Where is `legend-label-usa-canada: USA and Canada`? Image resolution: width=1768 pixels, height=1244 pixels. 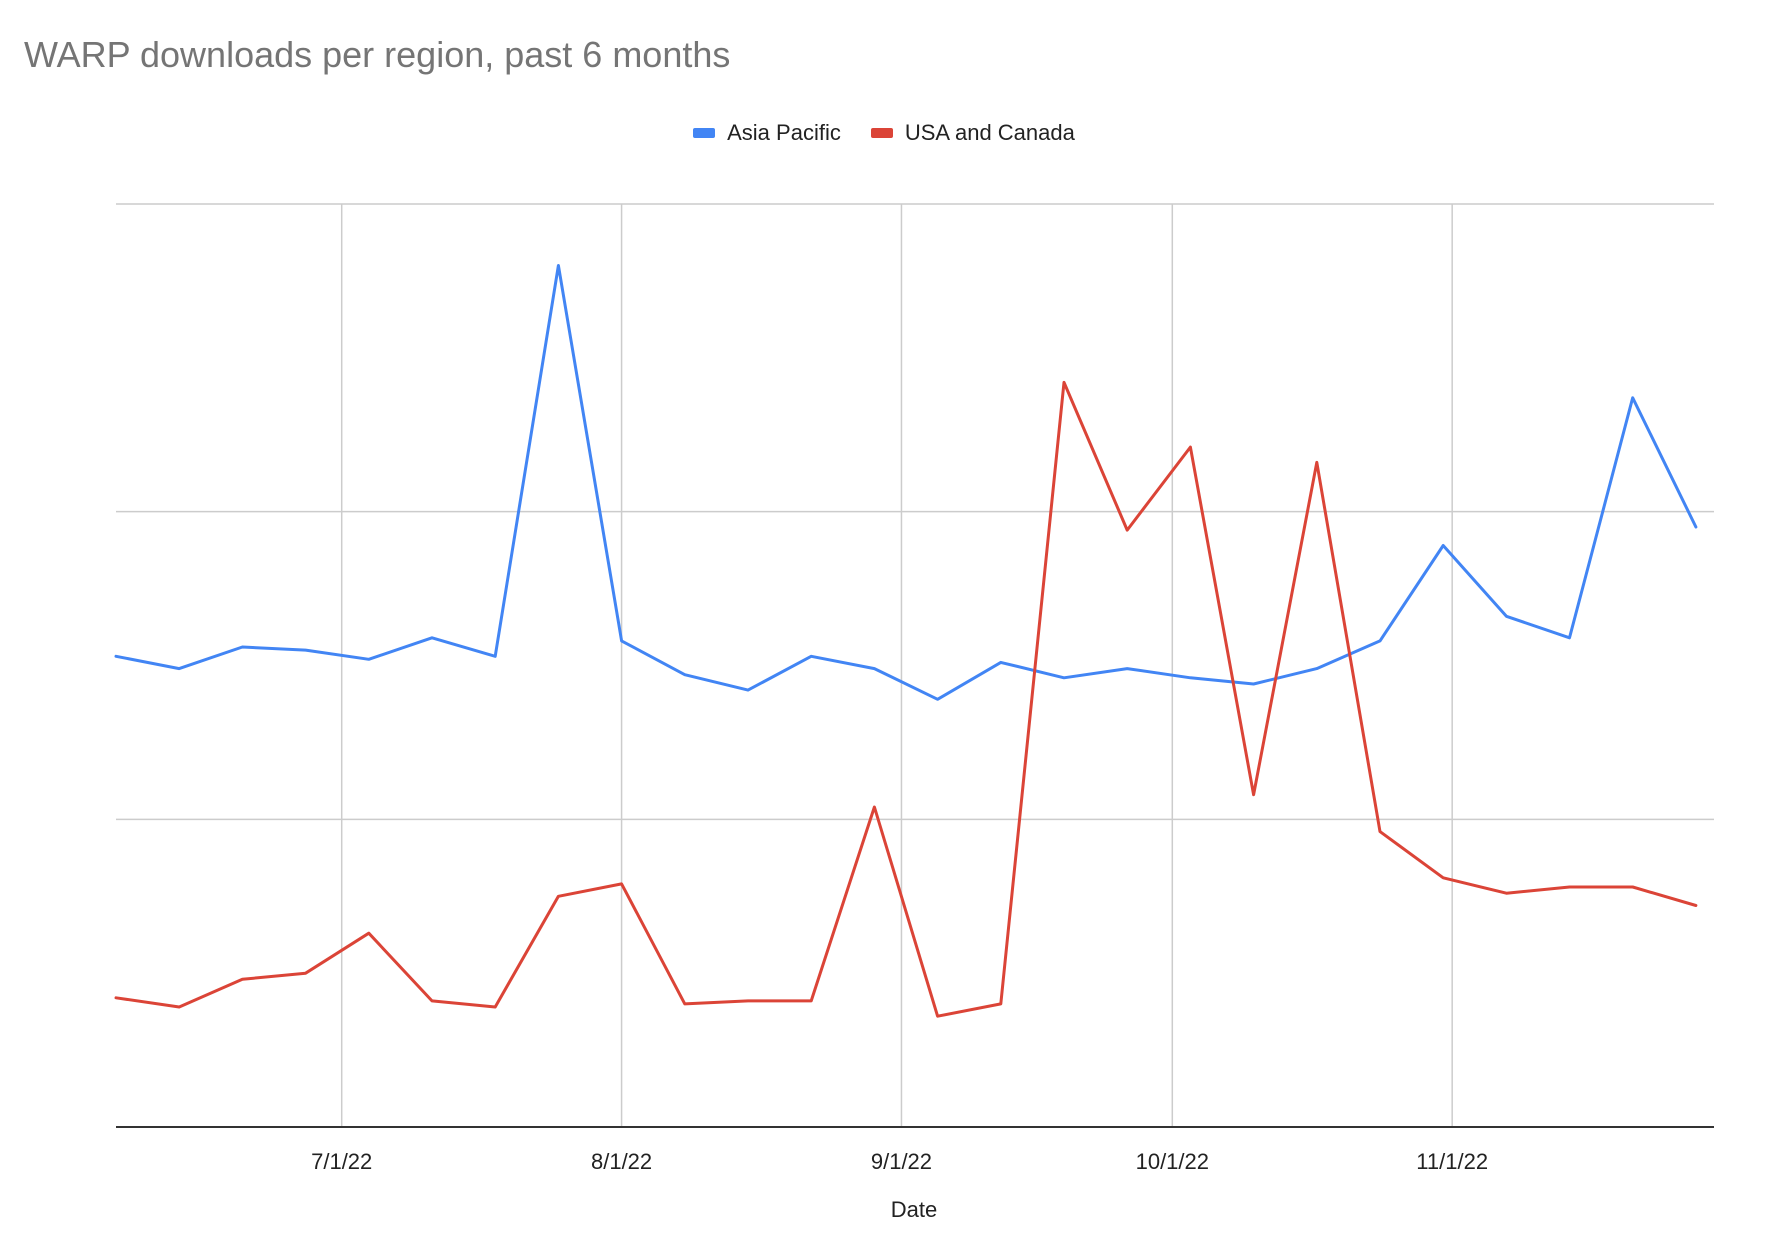 legend-label-usa-canada: USA and Canada is located at coordinates (989, 132).